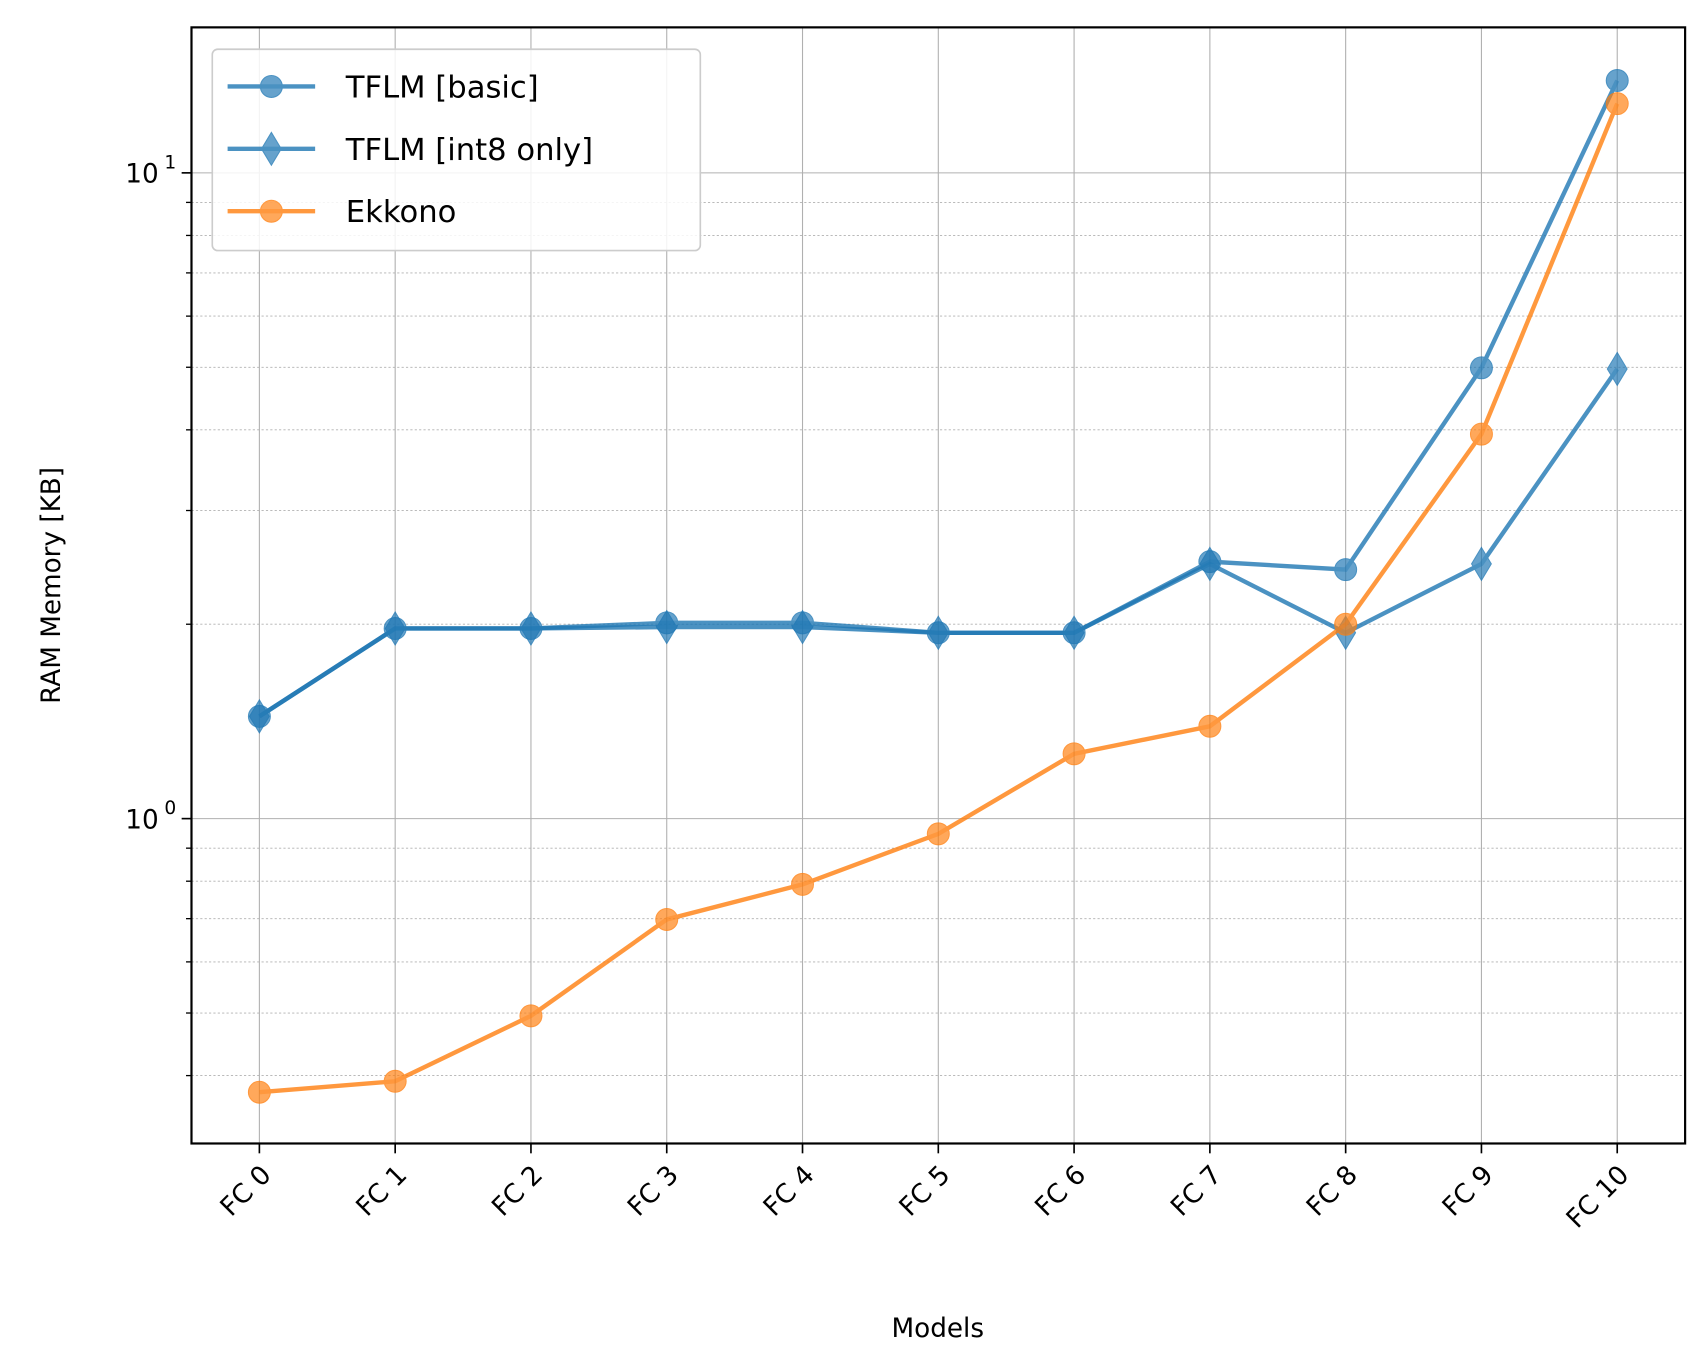  What do you see at coordinates (170, 162) in the screenshot?
I see `y-tick-exponent: 1` at bounding box center [170, 162].